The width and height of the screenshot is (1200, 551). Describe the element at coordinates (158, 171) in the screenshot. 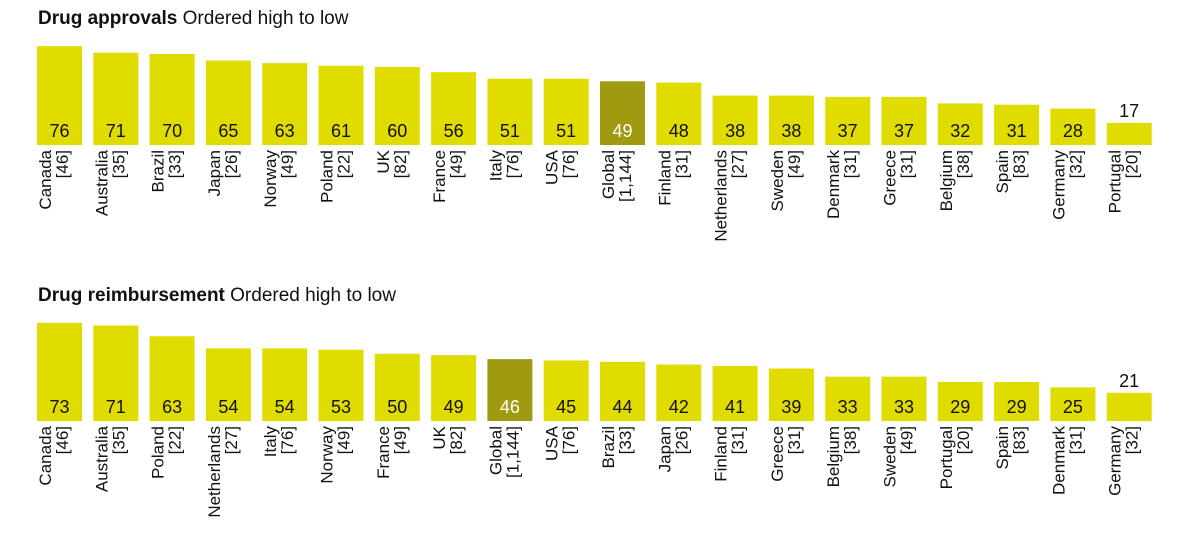

I see `approvals-category-name: Brazil` at that location.